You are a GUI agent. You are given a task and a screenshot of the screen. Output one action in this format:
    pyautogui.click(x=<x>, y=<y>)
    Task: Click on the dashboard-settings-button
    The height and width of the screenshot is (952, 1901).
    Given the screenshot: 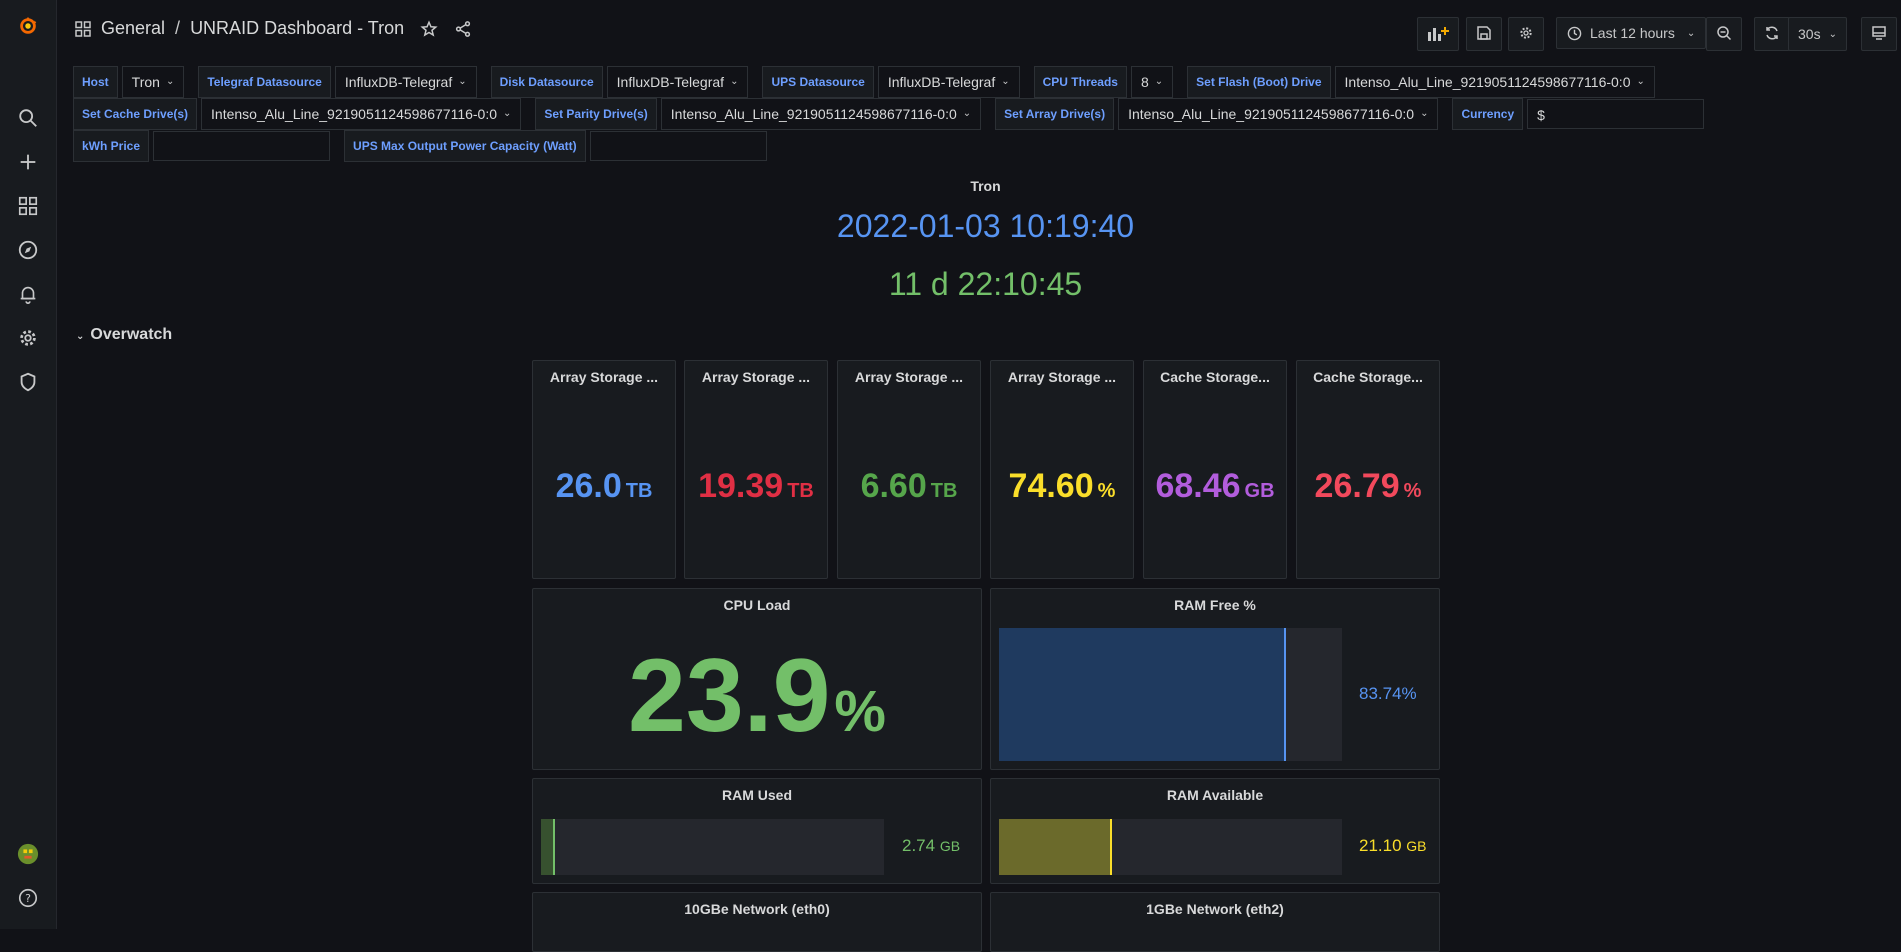 What is the action you would take?
    pyautogui.click(x=1526, y=34)
    